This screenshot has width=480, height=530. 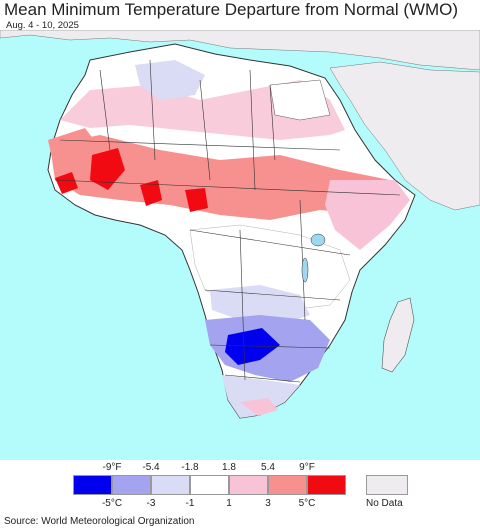 What do you see at coordinates (305, 270) in the screenshot?
I see `lake-tanganyika` at bounding box center [305, 270].